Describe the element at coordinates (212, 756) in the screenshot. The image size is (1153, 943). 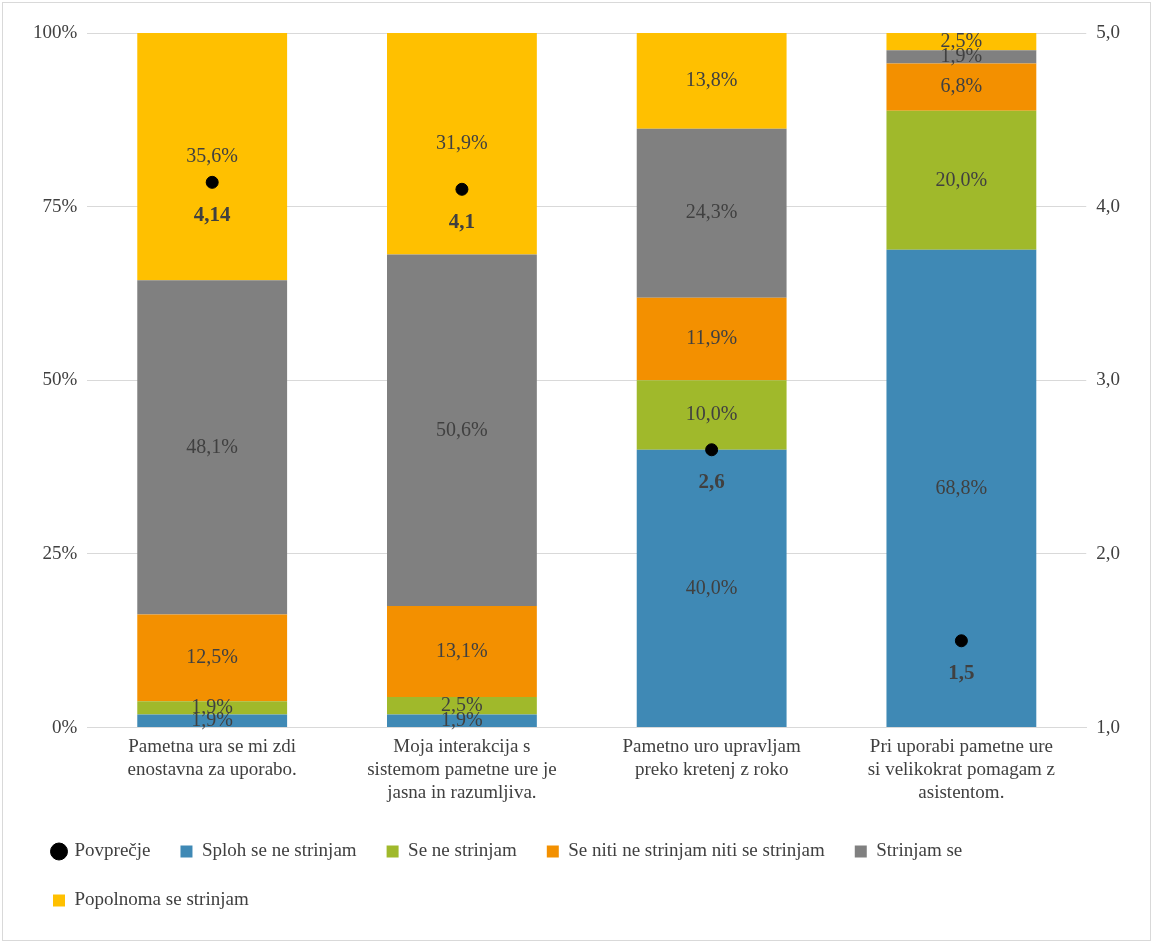
I see `x-tick-label: Pametna ura se mi zdi enostavna za uporabo.` at that location.